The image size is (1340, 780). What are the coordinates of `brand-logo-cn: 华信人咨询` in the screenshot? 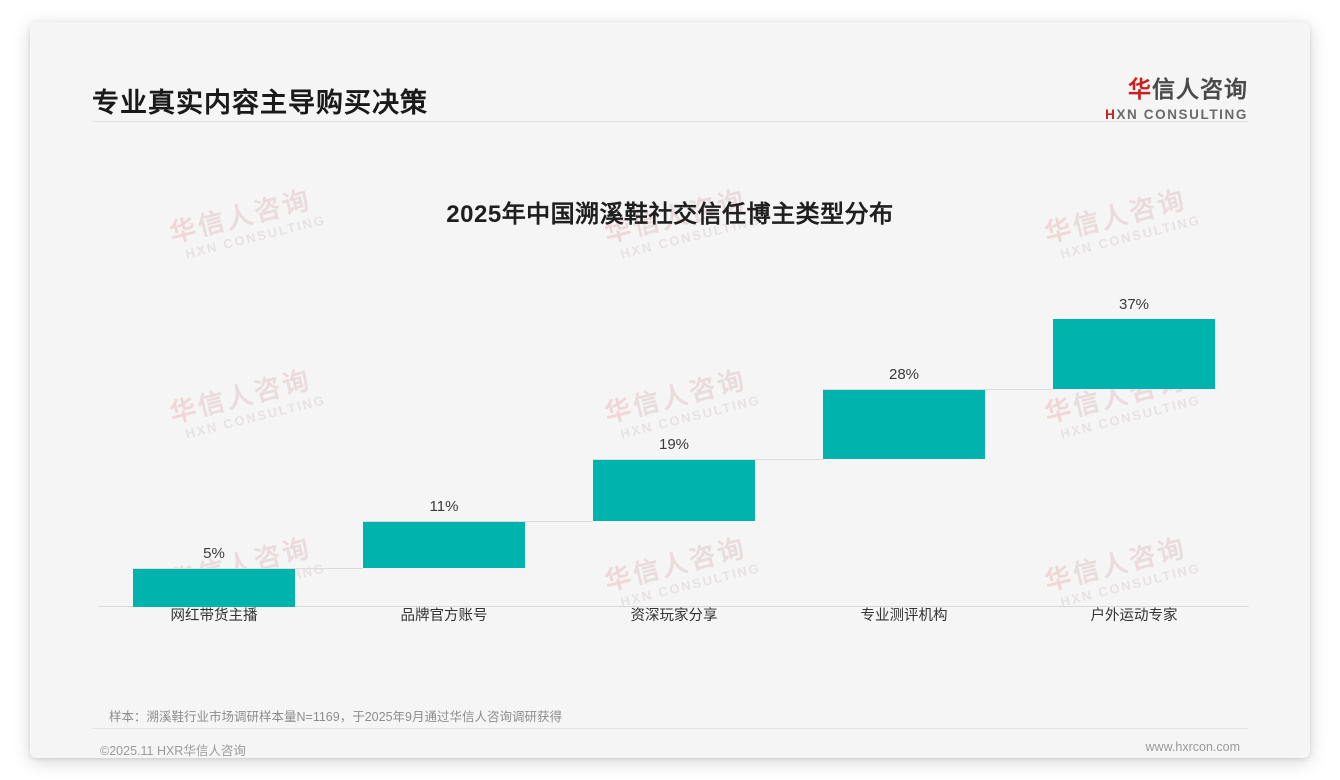 It's located at (1176, 89).